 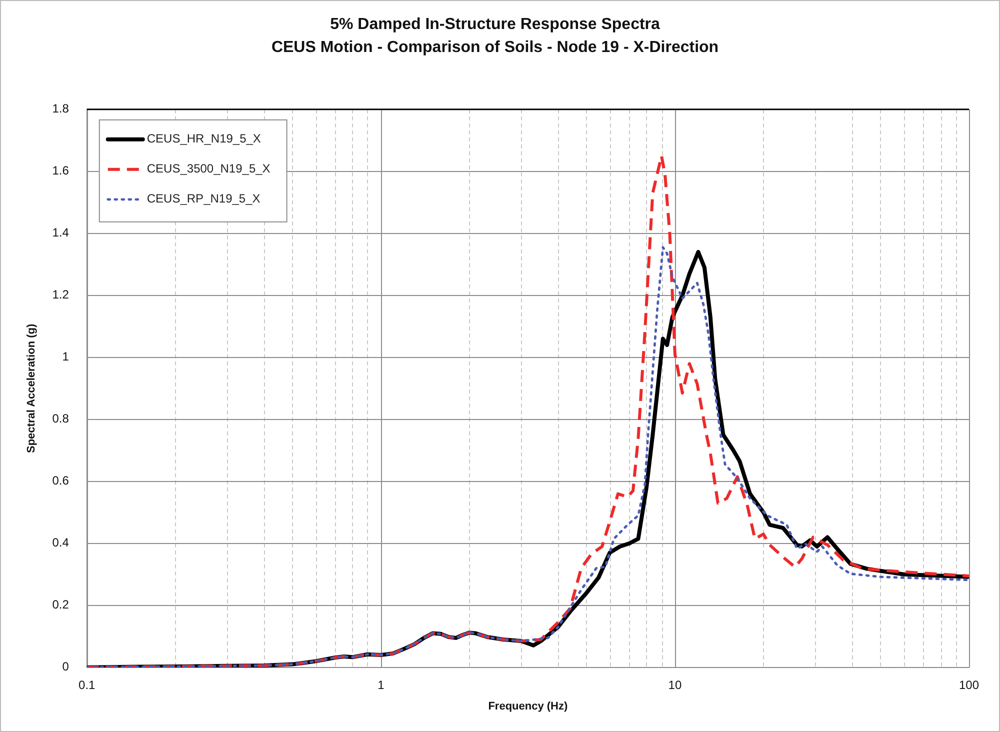 What do you see at coordinates (61, 171) in the screenshot?
I see `y-tick-label: 1.6` at bounding box center [61, 171].